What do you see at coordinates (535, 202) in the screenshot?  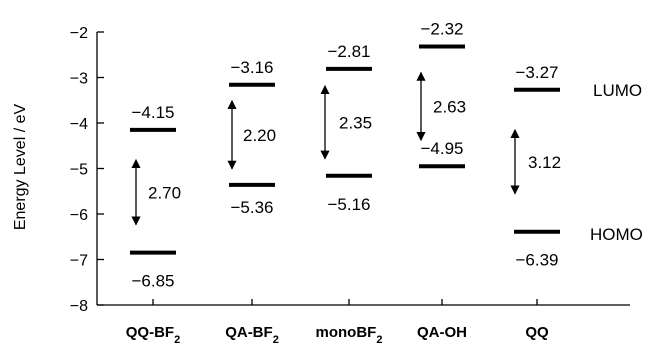 I see `category-group: −3.27 −6.39 3.12 QQ` at bounding box center [535, 202].